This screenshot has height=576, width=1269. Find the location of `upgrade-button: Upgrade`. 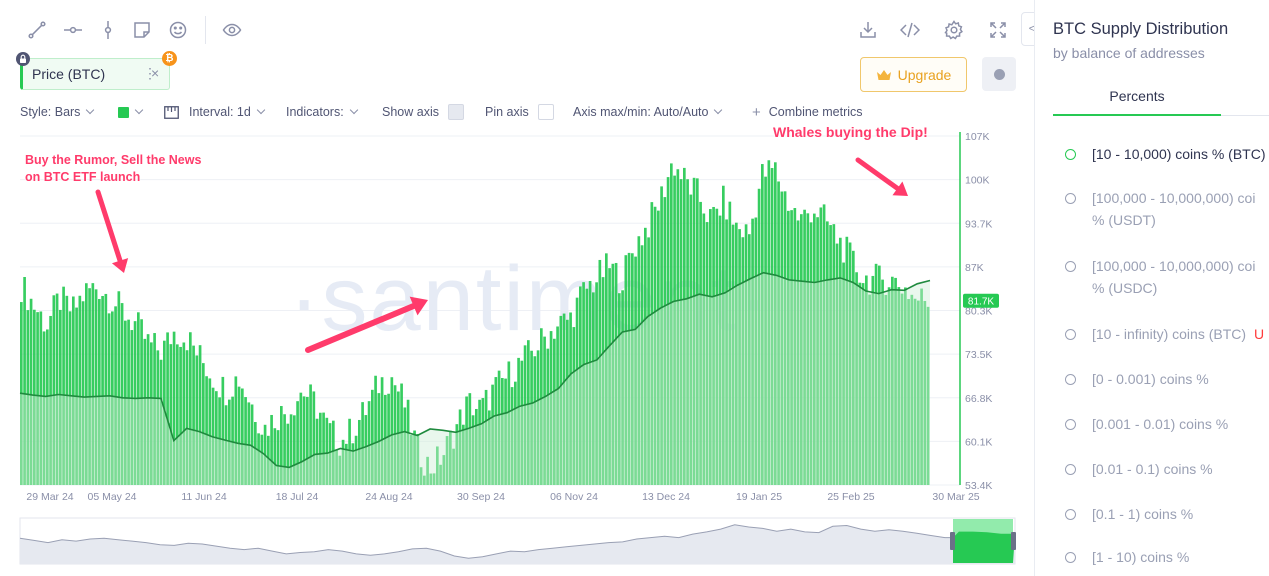

upgrade-button: Upgrade is located at coordinates (913, 74).